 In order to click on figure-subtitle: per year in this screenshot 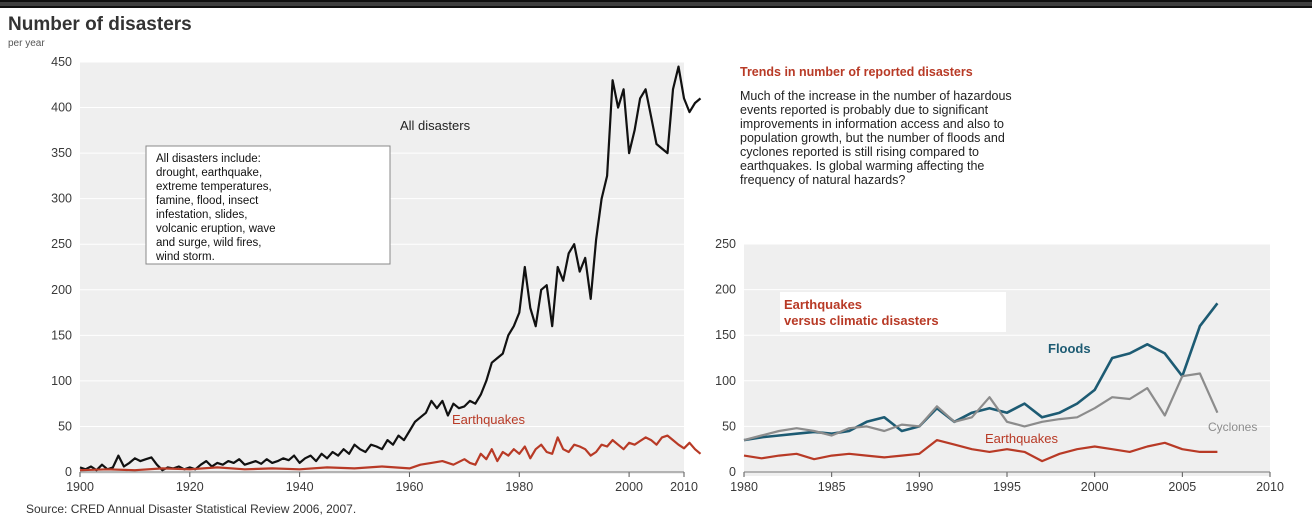, I will do `click(26, 43)`.